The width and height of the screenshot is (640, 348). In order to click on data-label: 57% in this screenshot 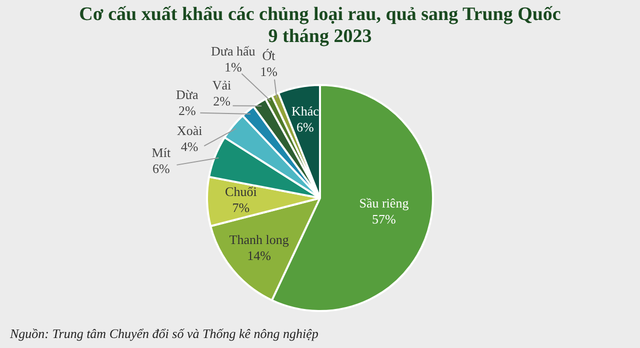, I will do `click(384, 219)`.